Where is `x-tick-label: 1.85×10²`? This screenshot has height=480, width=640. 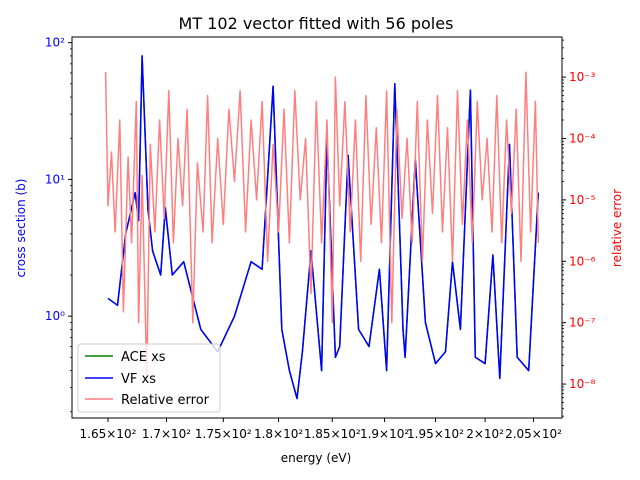 x-tick-label: 1.85×10² is located at coordinates (332, 434).